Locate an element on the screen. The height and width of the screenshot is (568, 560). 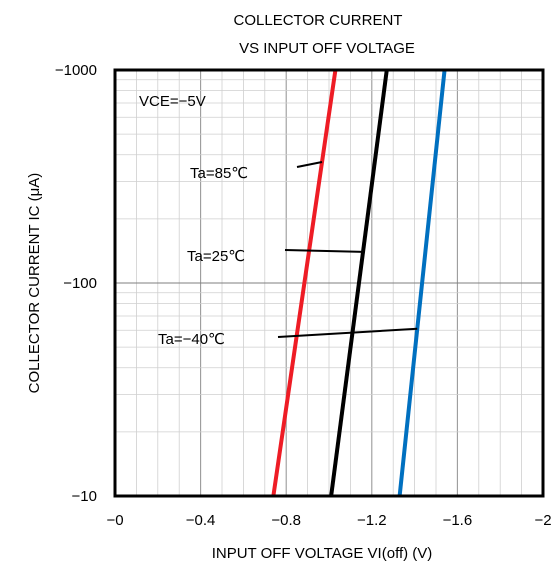
annotation-labels: Ta=85℃ Ta=25℃ Ta=−40℃ is located at coordinates (203, 256).